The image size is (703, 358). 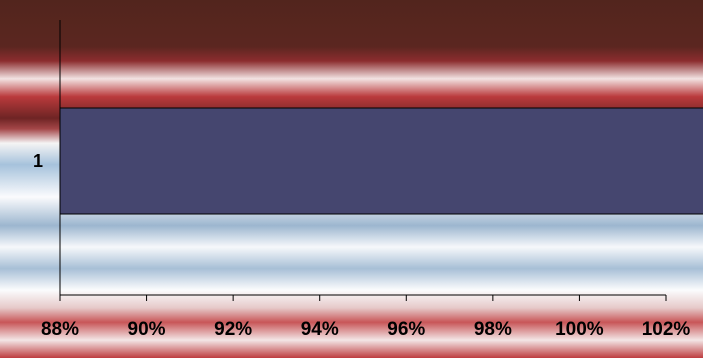 I want to click on x-tick-label: 96%, so click(x=406, y=329).